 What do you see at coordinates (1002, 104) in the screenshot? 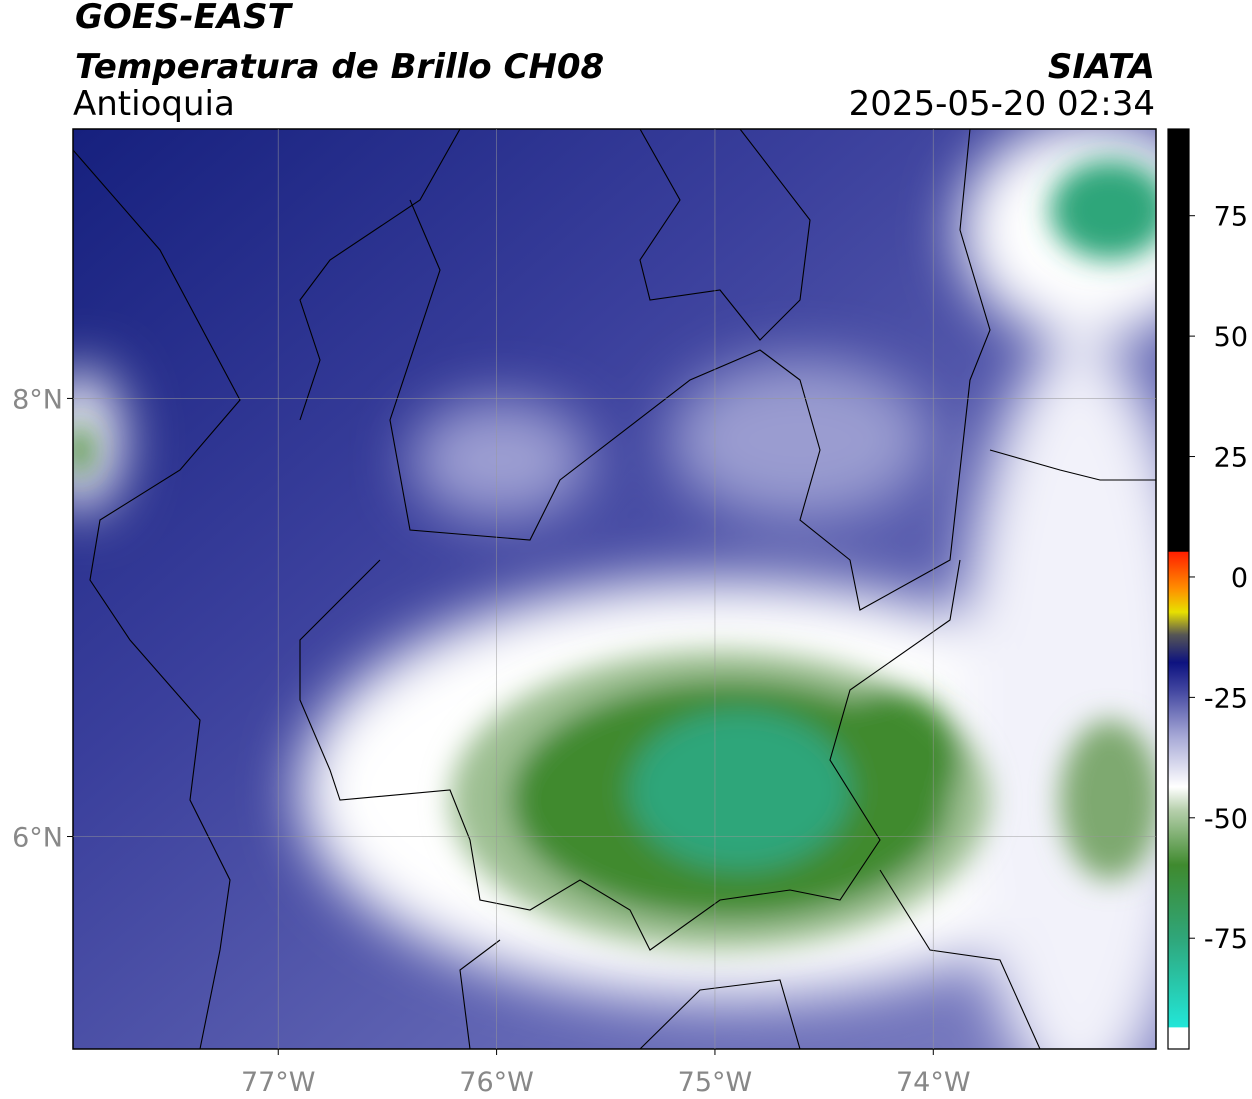
I see `datetime: 2025-05-20 02:34` at bounding box center [1002, 104].